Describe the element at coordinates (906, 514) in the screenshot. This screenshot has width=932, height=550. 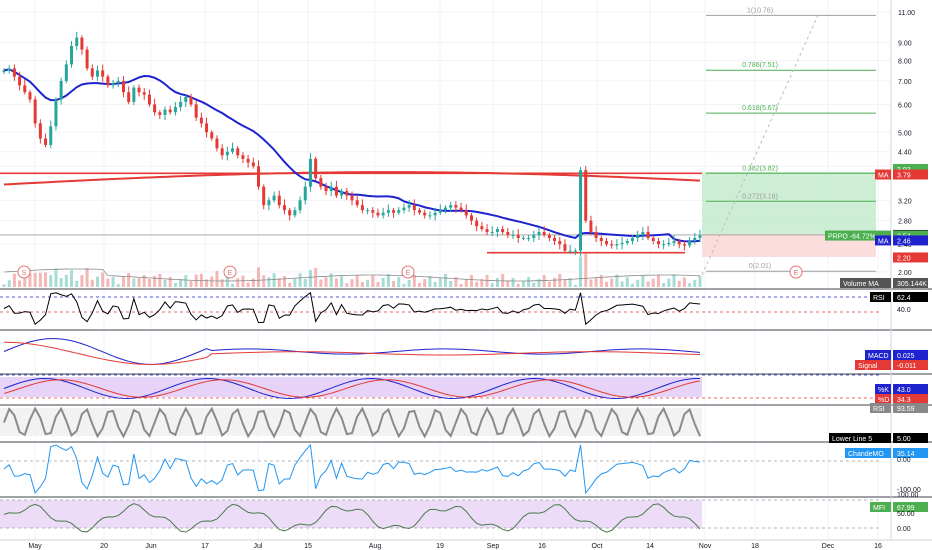
I see `indicator-tick: 50.00` at that location.